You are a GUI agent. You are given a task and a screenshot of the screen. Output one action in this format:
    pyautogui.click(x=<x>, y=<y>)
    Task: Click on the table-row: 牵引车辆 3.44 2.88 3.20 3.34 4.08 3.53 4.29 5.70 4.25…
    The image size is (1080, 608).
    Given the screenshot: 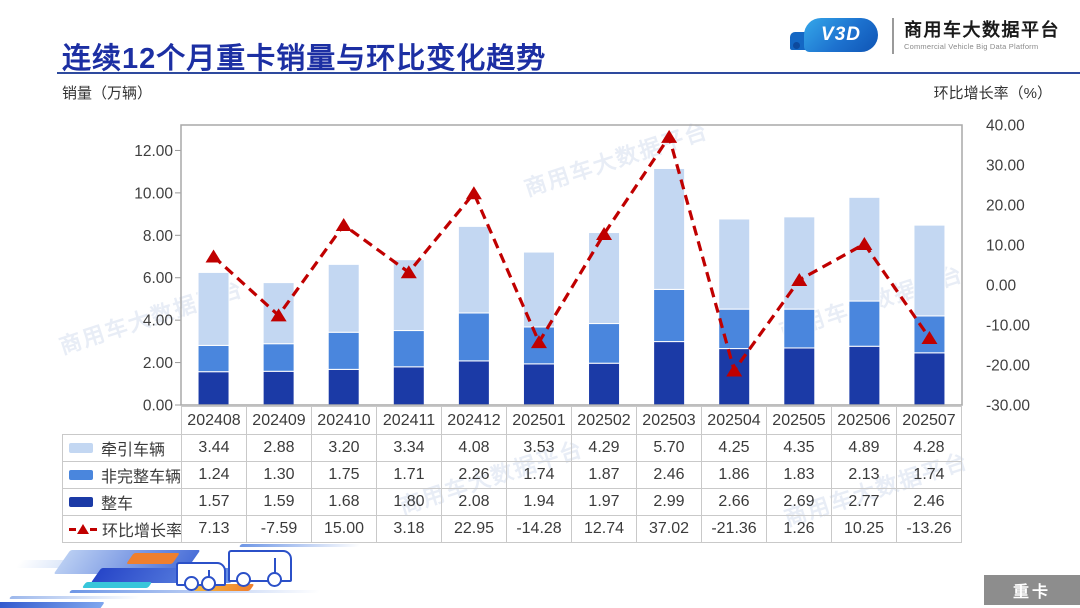 What is the action you would take?
    pyautogui.click(x=512, y=448)
    